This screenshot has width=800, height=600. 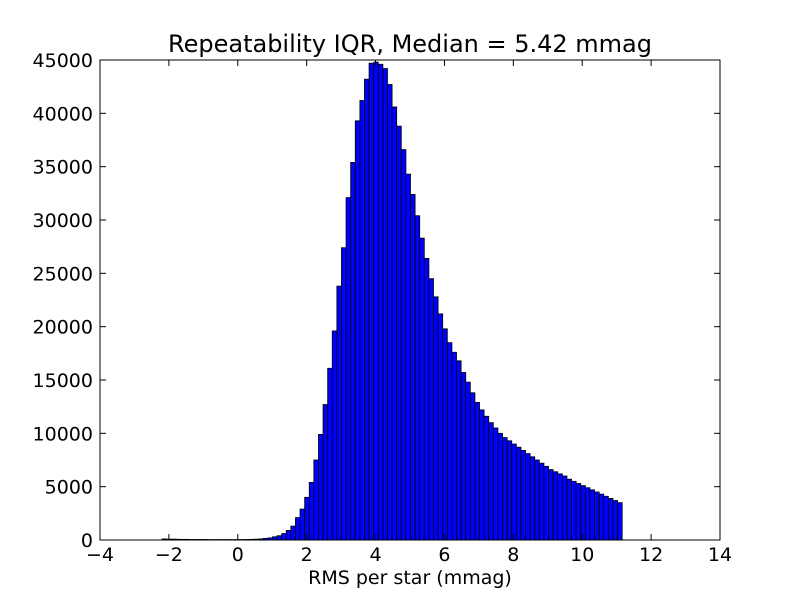 What do you see at coordinates (376, 555) in the screenshot?
I see `x-tick-label: 4` at bounding box center [376, 555].